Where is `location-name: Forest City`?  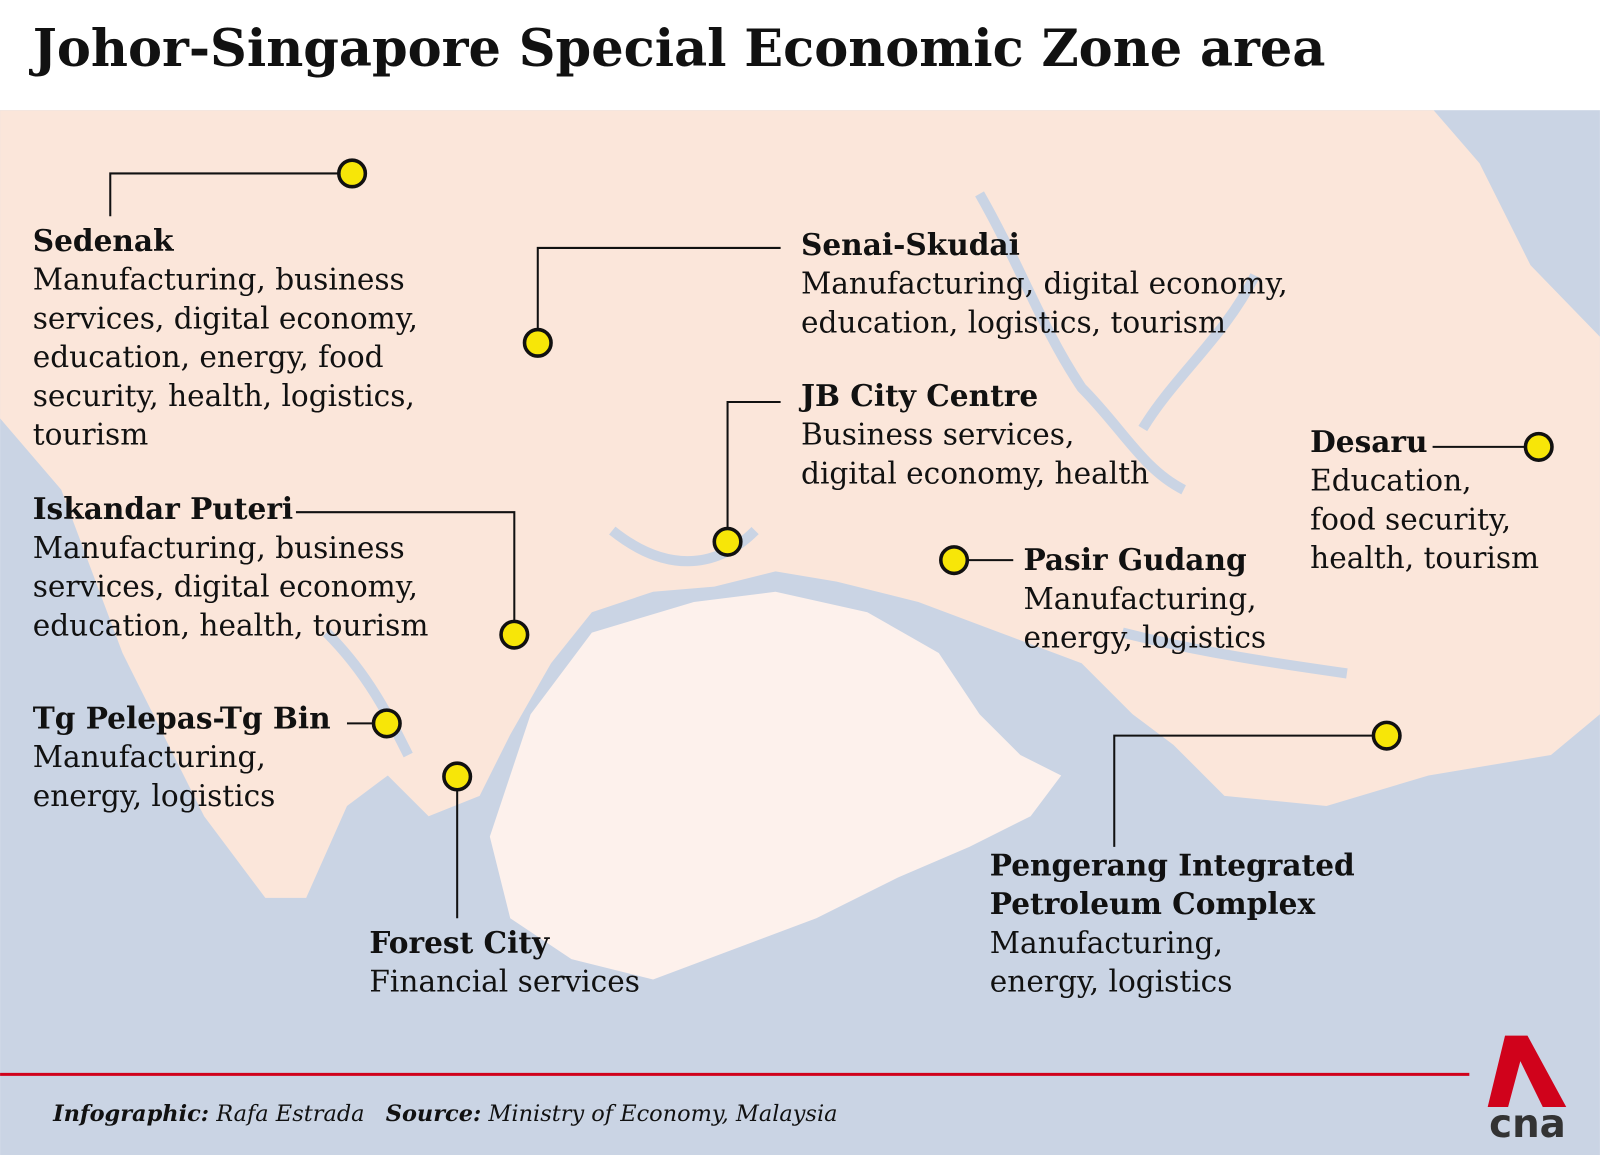
location-name: Forest City is located at coordinates (459, 942).